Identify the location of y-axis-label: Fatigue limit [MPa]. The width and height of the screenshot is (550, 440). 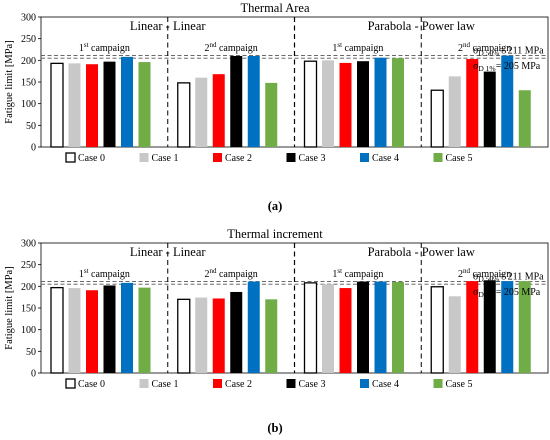
(9, 307).